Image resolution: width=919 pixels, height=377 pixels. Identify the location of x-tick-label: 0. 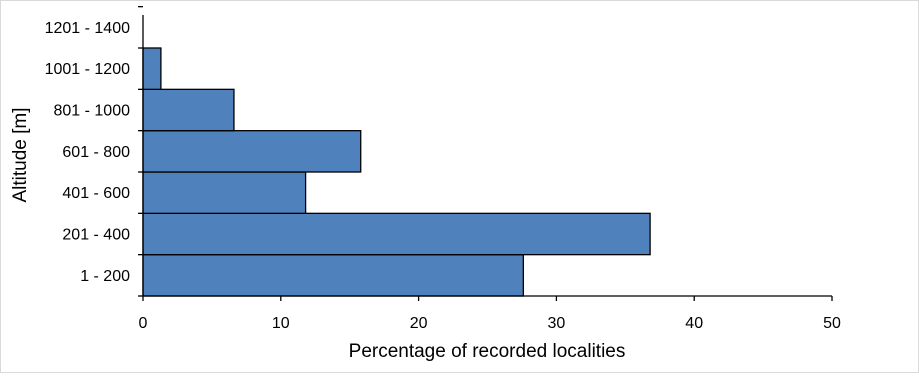
(143, 323).